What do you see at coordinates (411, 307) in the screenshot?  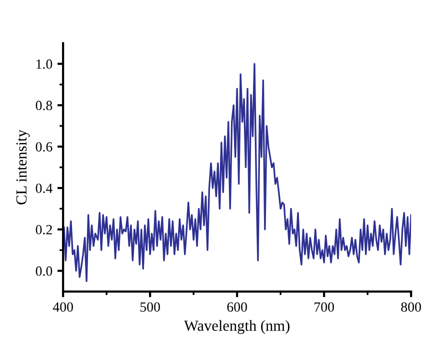 I see `x-tick-label: 800` at bounding box center [411, 307].